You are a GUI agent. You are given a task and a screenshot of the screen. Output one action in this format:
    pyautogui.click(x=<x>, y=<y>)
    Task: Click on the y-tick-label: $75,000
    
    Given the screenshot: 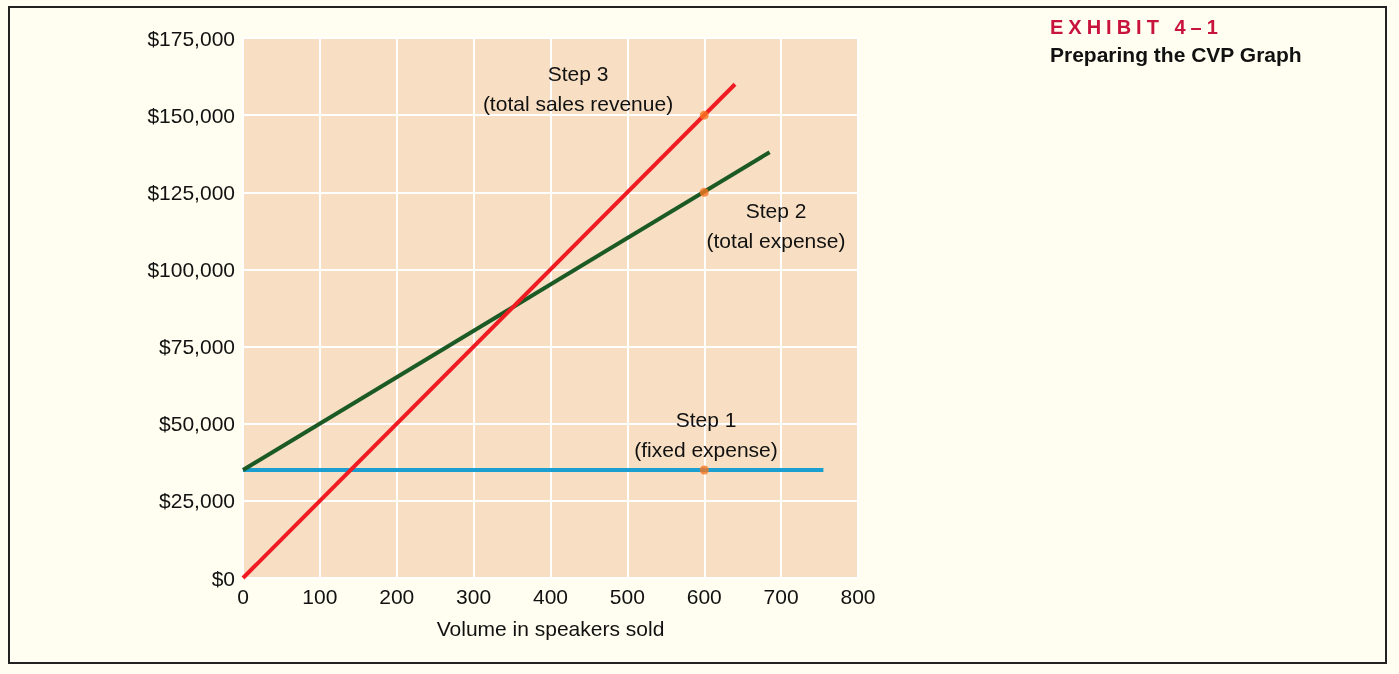 What is the action you would take?
    pyautogui.click(x=197, y=347)
    